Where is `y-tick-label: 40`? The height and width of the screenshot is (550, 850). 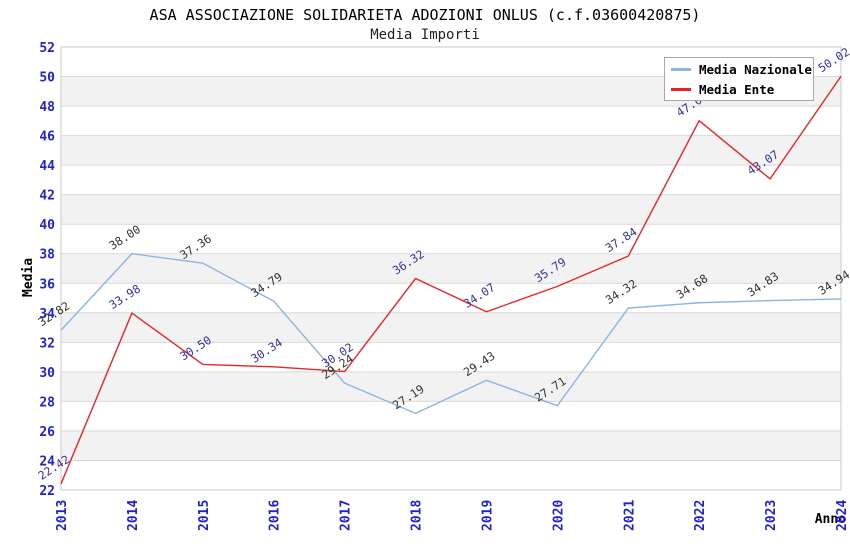
y-tick-label: 40 is located at coordinates (47, 225).